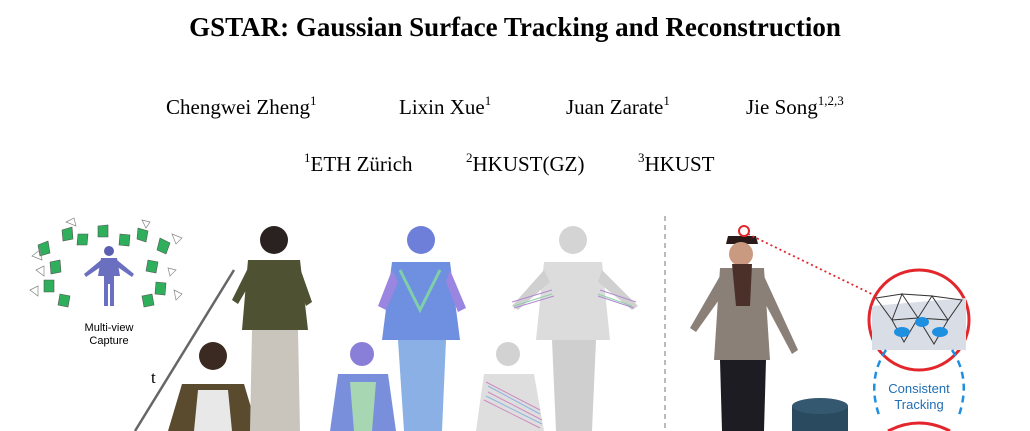  Describe the element at coordinates (153, 377) in the screenshot. I see `time-label: t` at that location.